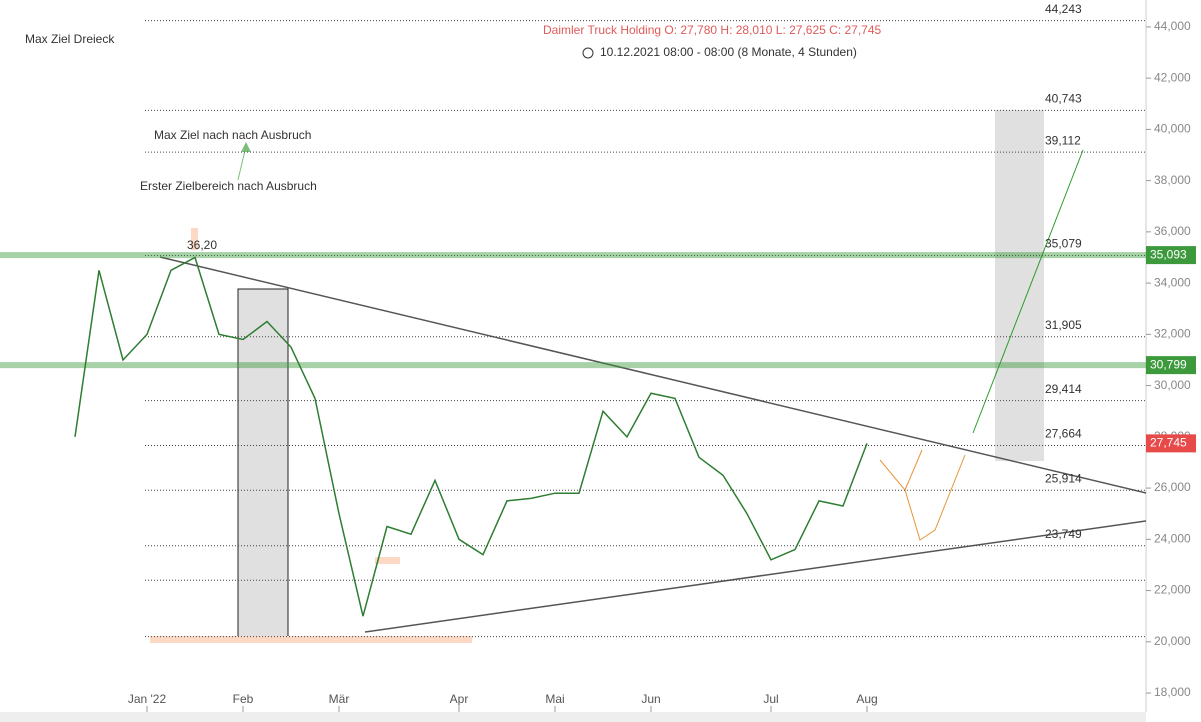 The width and height of the screenshot is (1201, 722). I want to click on x-tick-label: Apr, so click(459, 699).